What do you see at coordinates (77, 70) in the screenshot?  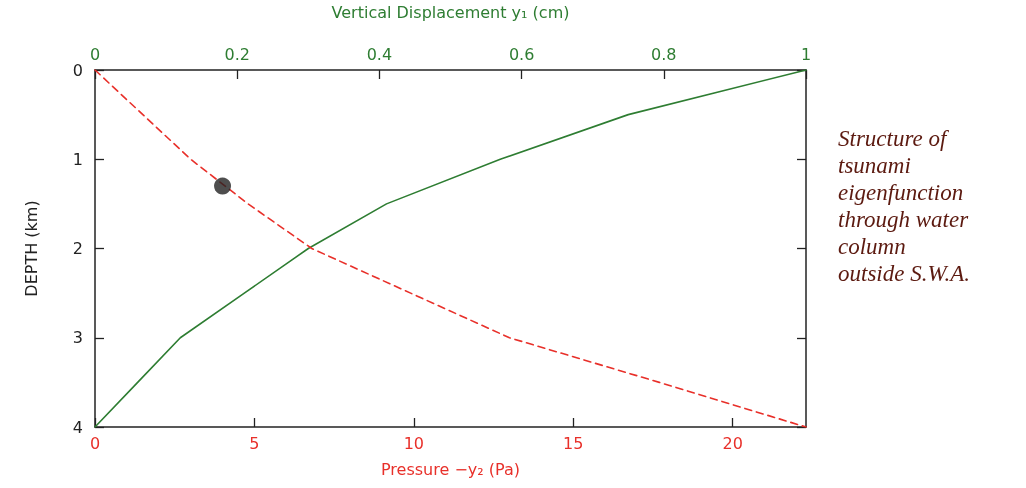 I see `y-tick-label: 0` at bounding box center [77, 70].